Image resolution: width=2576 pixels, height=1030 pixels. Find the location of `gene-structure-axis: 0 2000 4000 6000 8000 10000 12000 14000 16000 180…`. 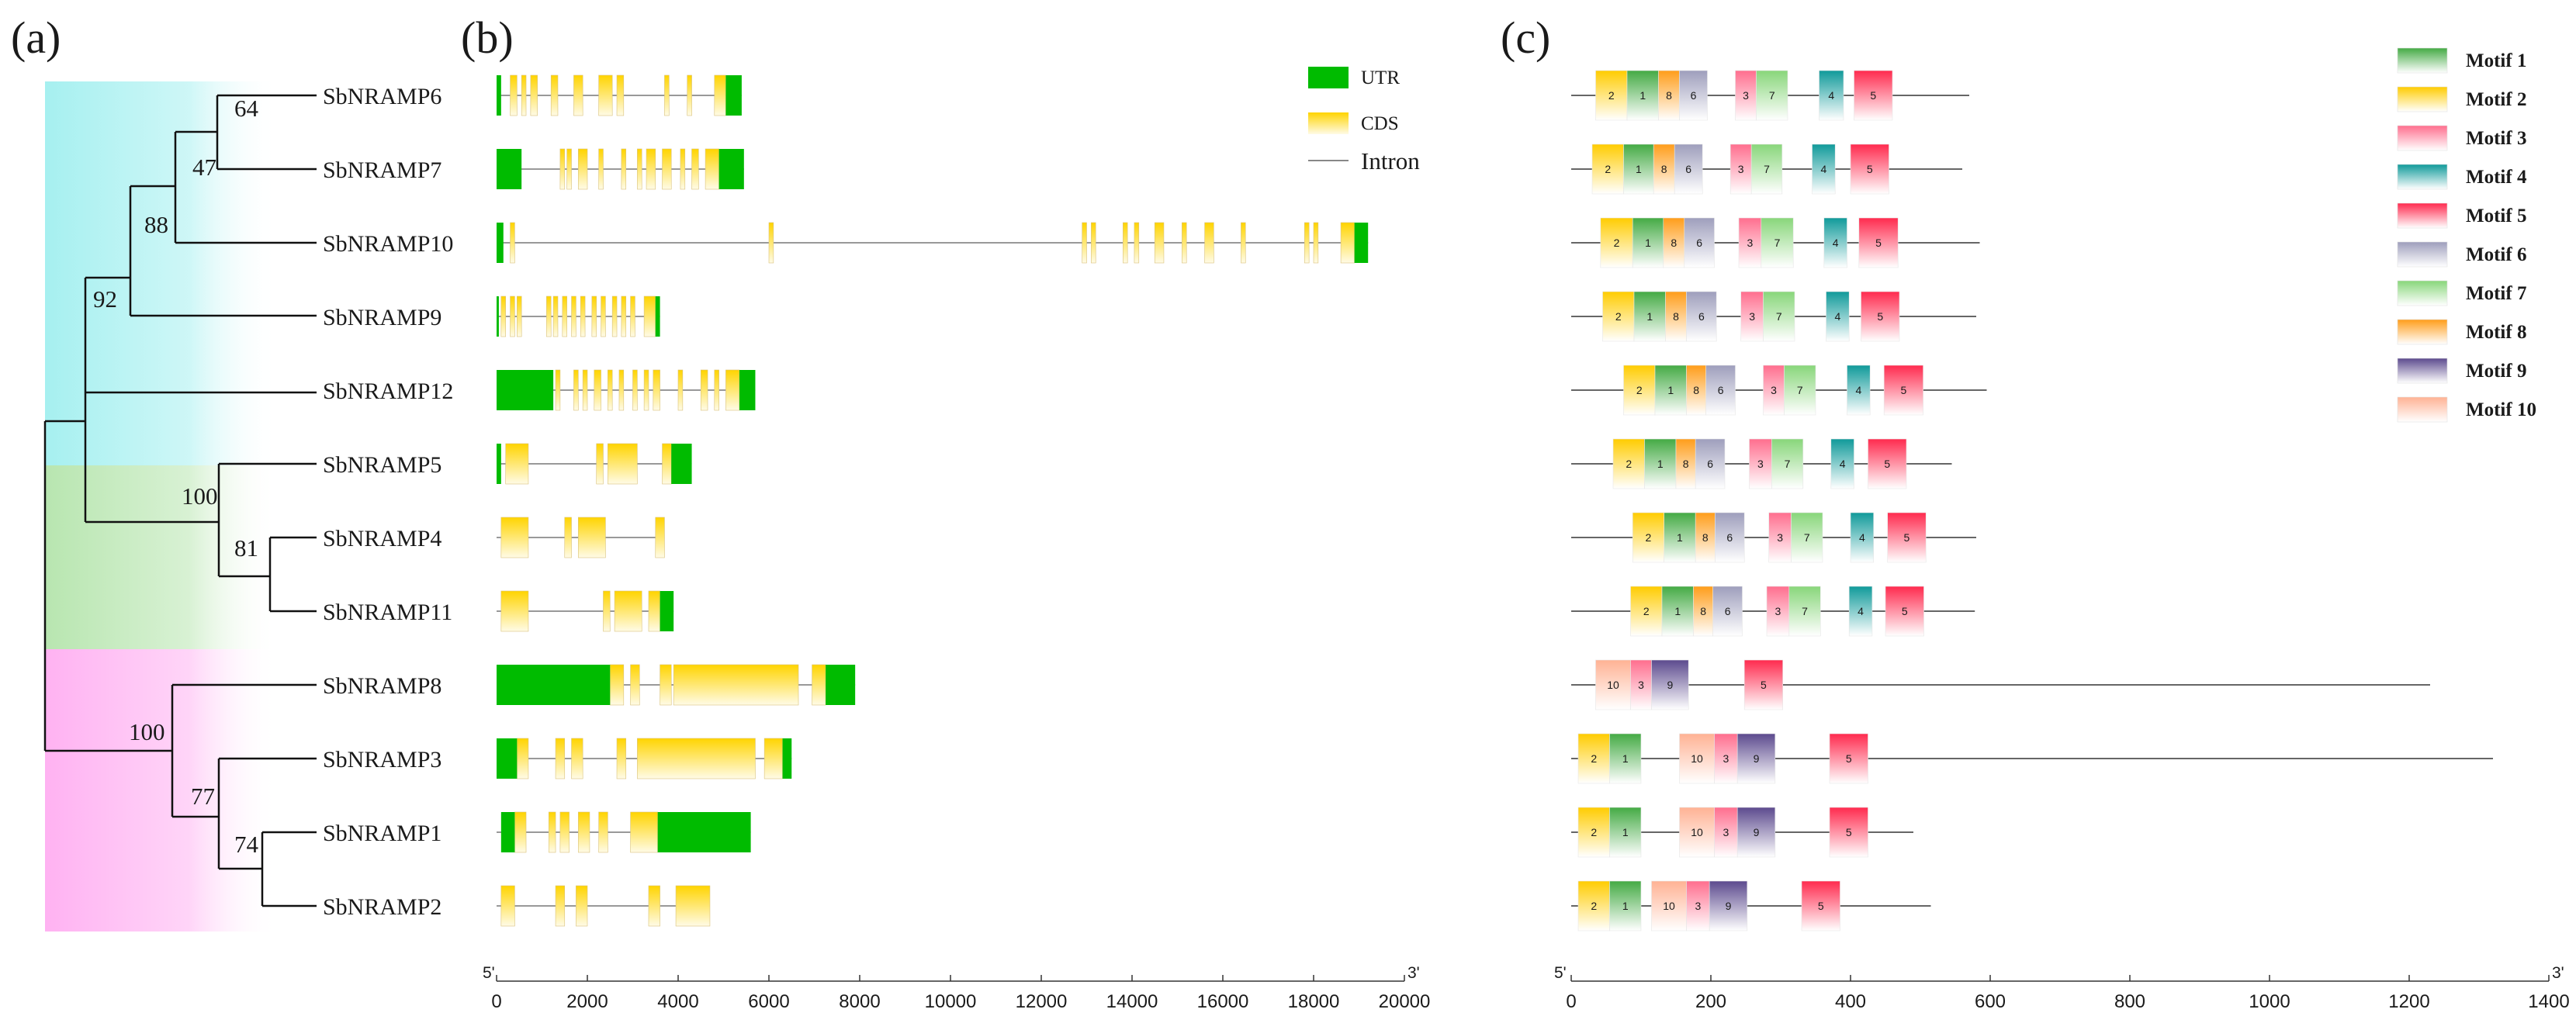

gene-structure-axis: 0 2000 4000 6000 8000 10000 12000 14000 16000 180… is located at coordinates (956, 988).